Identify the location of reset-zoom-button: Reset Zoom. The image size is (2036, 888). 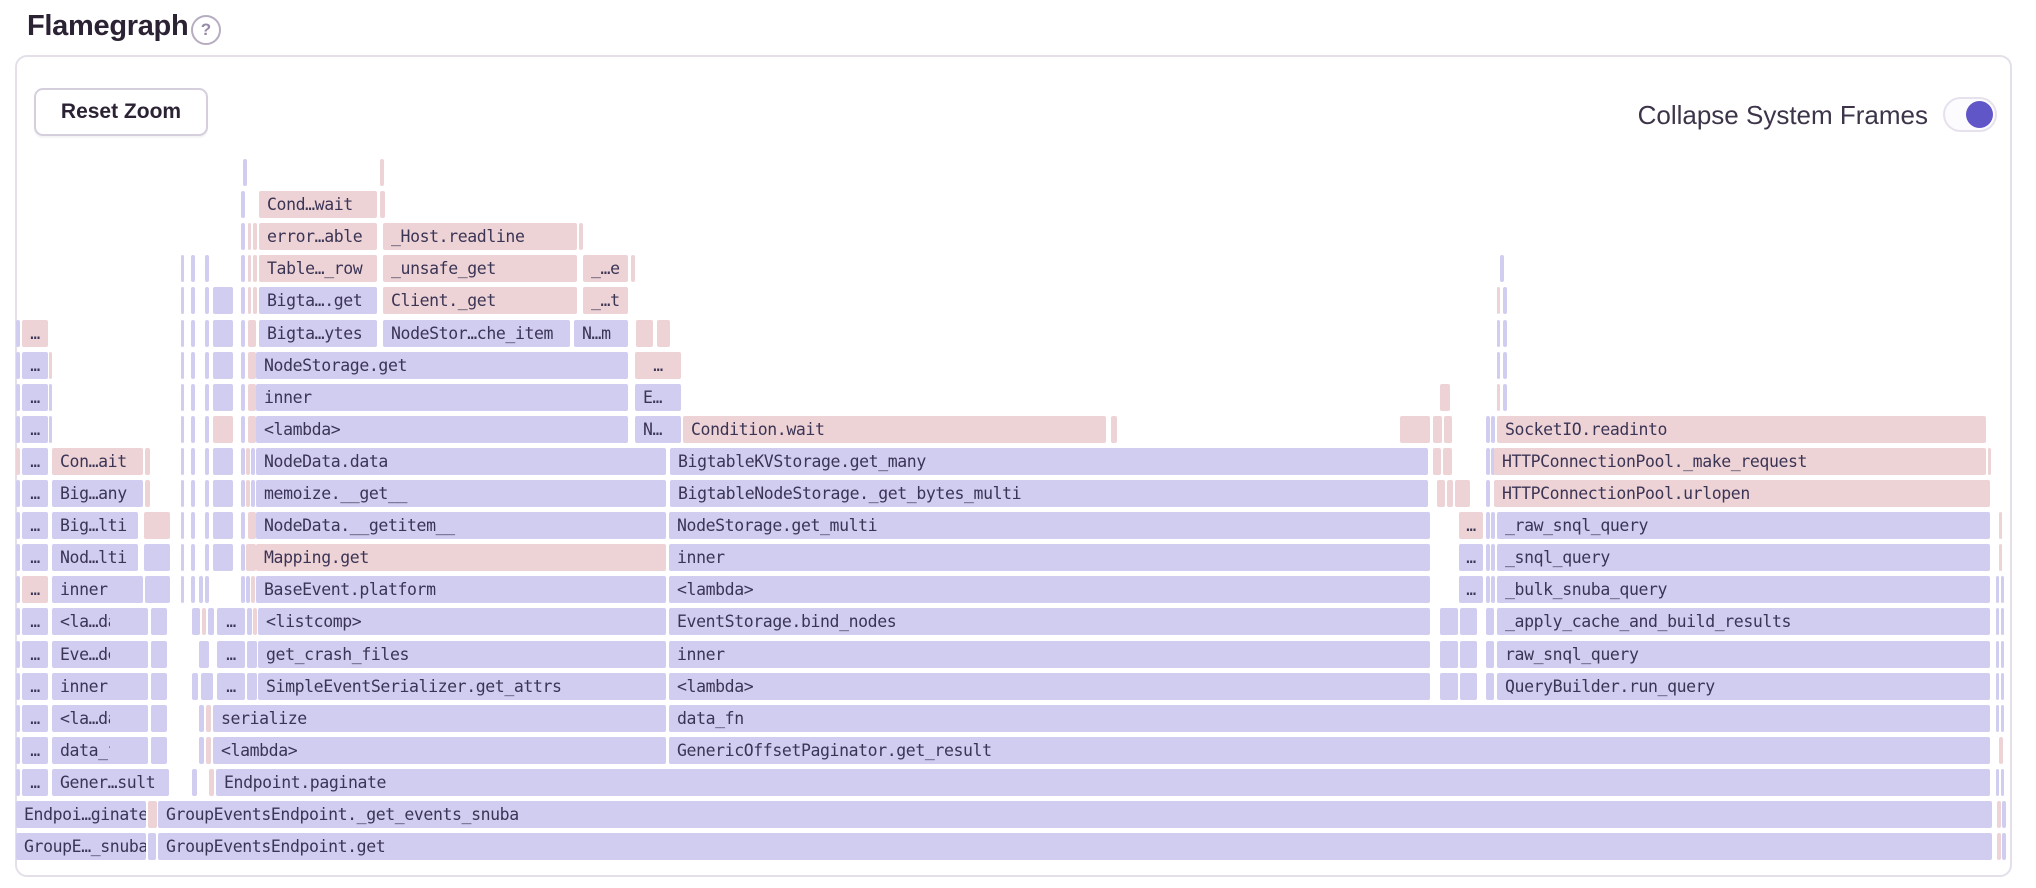
(121, 112).